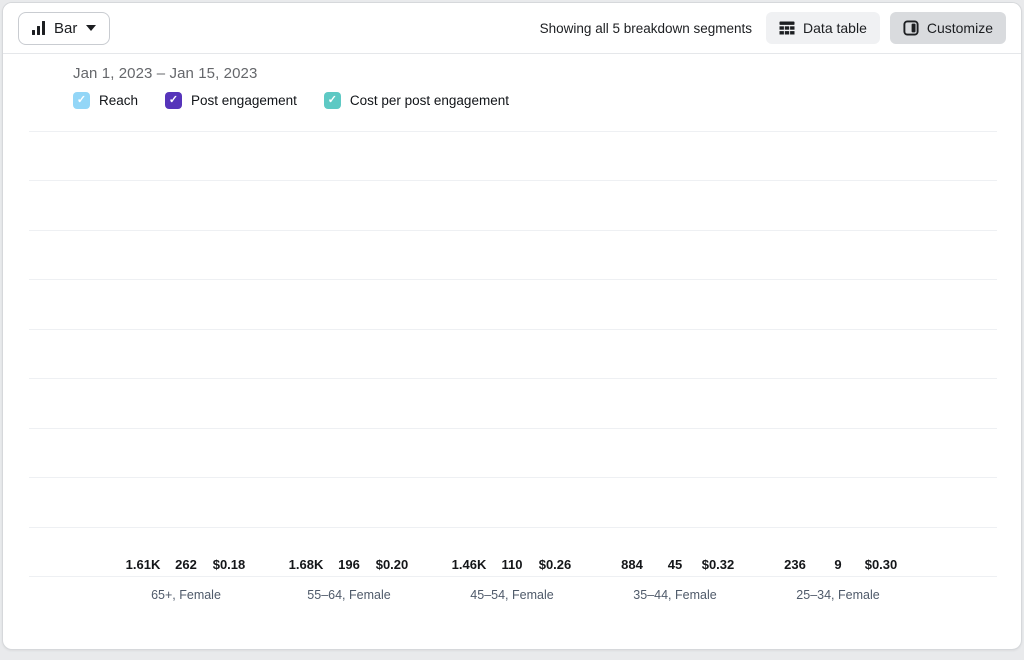 This screenshot has height=660, width=1024. I want to click on bar-value-label: $0.32, so click(718, 564).